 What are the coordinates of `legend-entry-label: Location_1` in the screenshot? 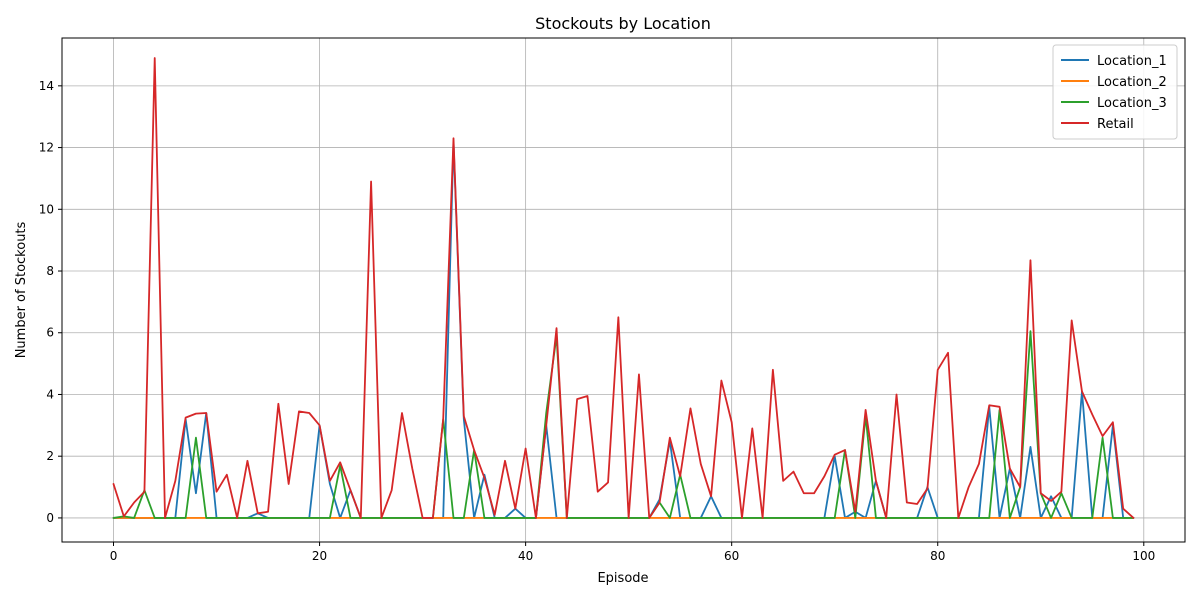 It's located at (1132, 61).